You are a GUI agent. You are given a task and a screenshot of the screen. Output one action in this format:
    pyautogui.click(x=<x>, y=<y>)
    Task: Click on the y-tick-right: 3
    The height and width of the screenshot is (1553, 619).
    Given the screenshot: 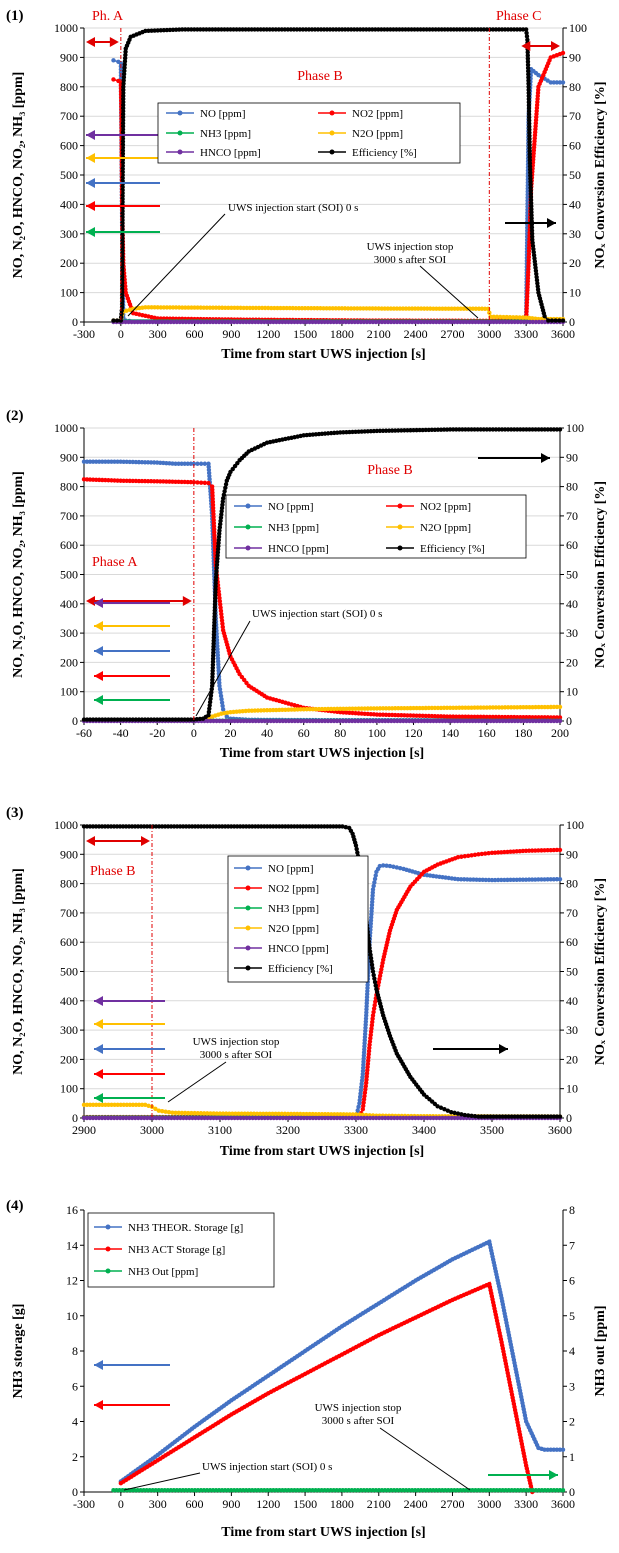 What is the action you would take?
    pyautogui.click(x=572, y=1386)
    